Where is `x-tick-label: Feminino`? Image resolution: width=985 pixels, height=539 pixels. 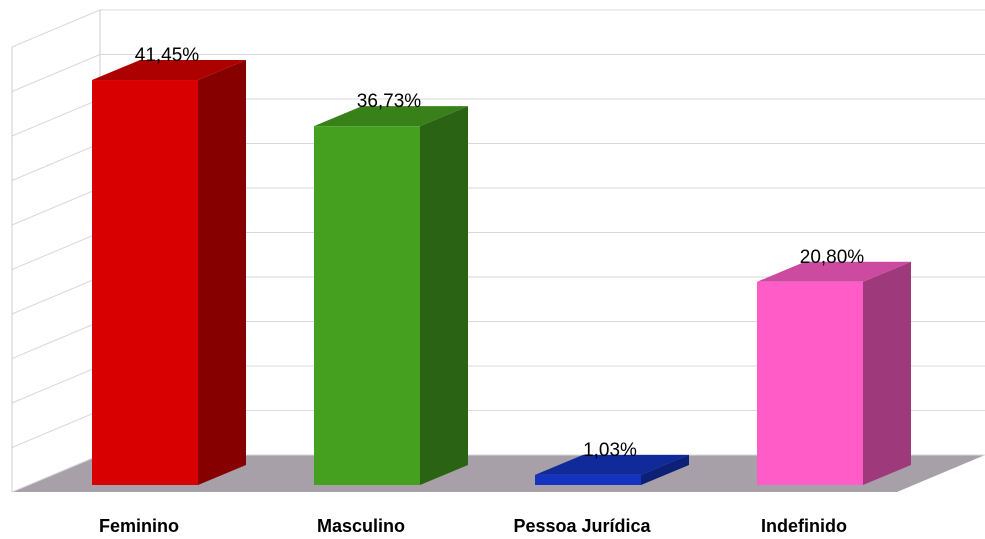
x-tick-label: Feminino is located at coordinates (139, 526).